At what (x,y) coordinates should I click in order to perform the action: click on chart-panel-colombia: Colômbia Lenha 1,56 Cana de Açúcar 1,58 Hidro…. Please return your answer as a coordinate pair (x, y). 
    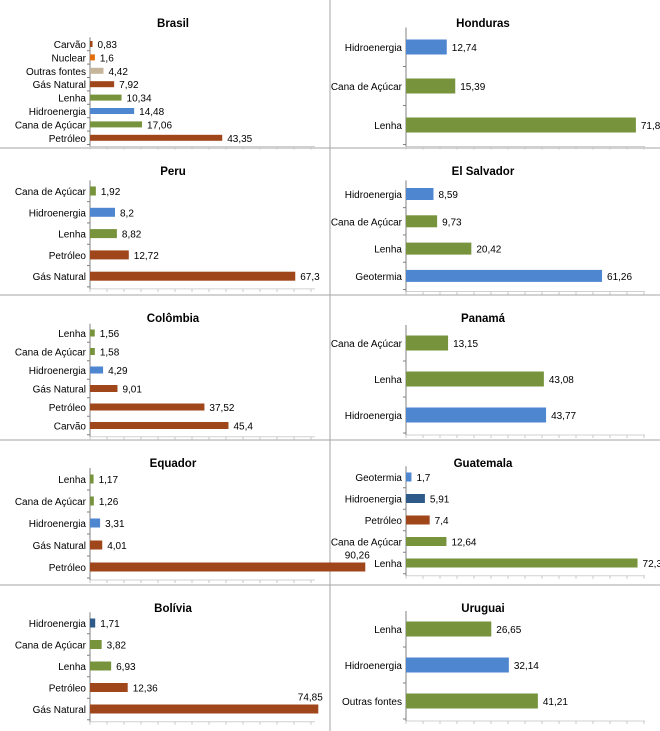
    Looking at the image, I should click on (165, 376).